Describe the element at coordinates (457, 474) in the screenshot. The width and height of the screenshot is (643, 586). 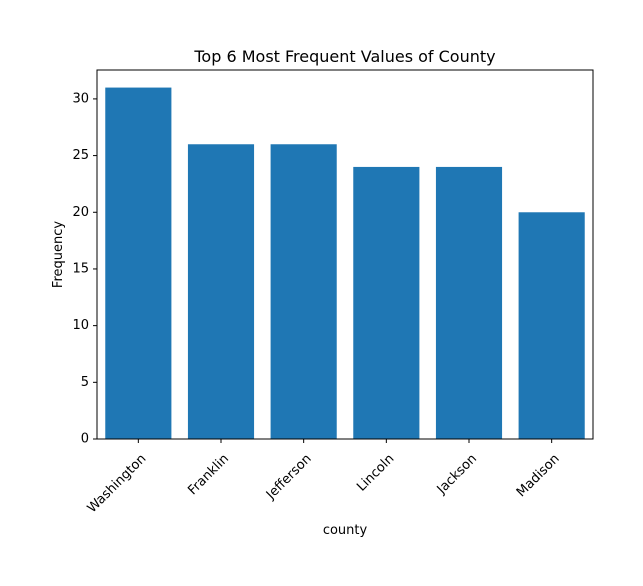
I see `x-tick-label: Jackson` at that location.